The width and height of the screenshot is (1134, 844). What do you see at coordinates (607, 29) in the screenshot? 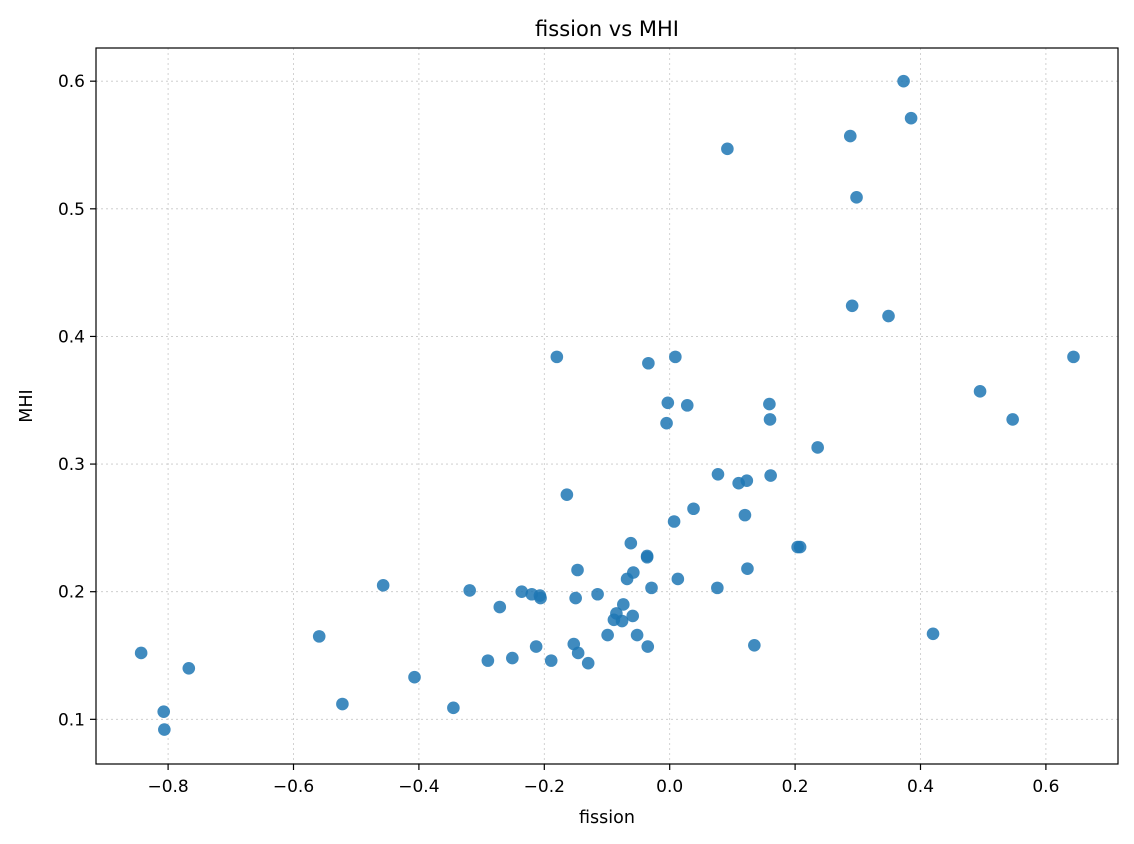
I see `chart-title: fission vs MHI` at bounding box center [607, 29].